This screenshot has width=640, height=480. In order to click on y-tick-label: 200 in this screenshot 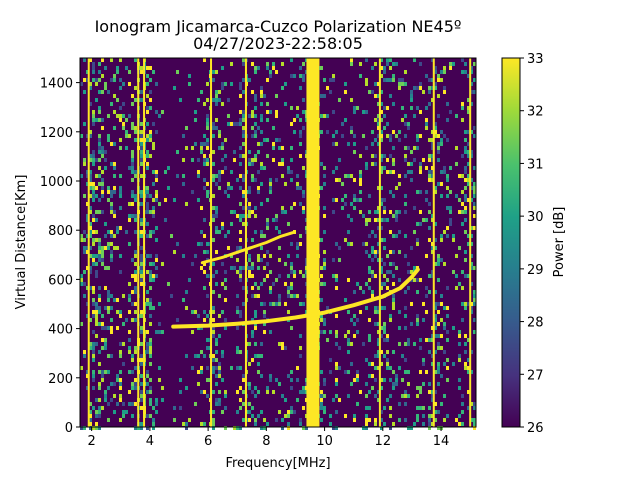, I will do `click(60, 379)`.